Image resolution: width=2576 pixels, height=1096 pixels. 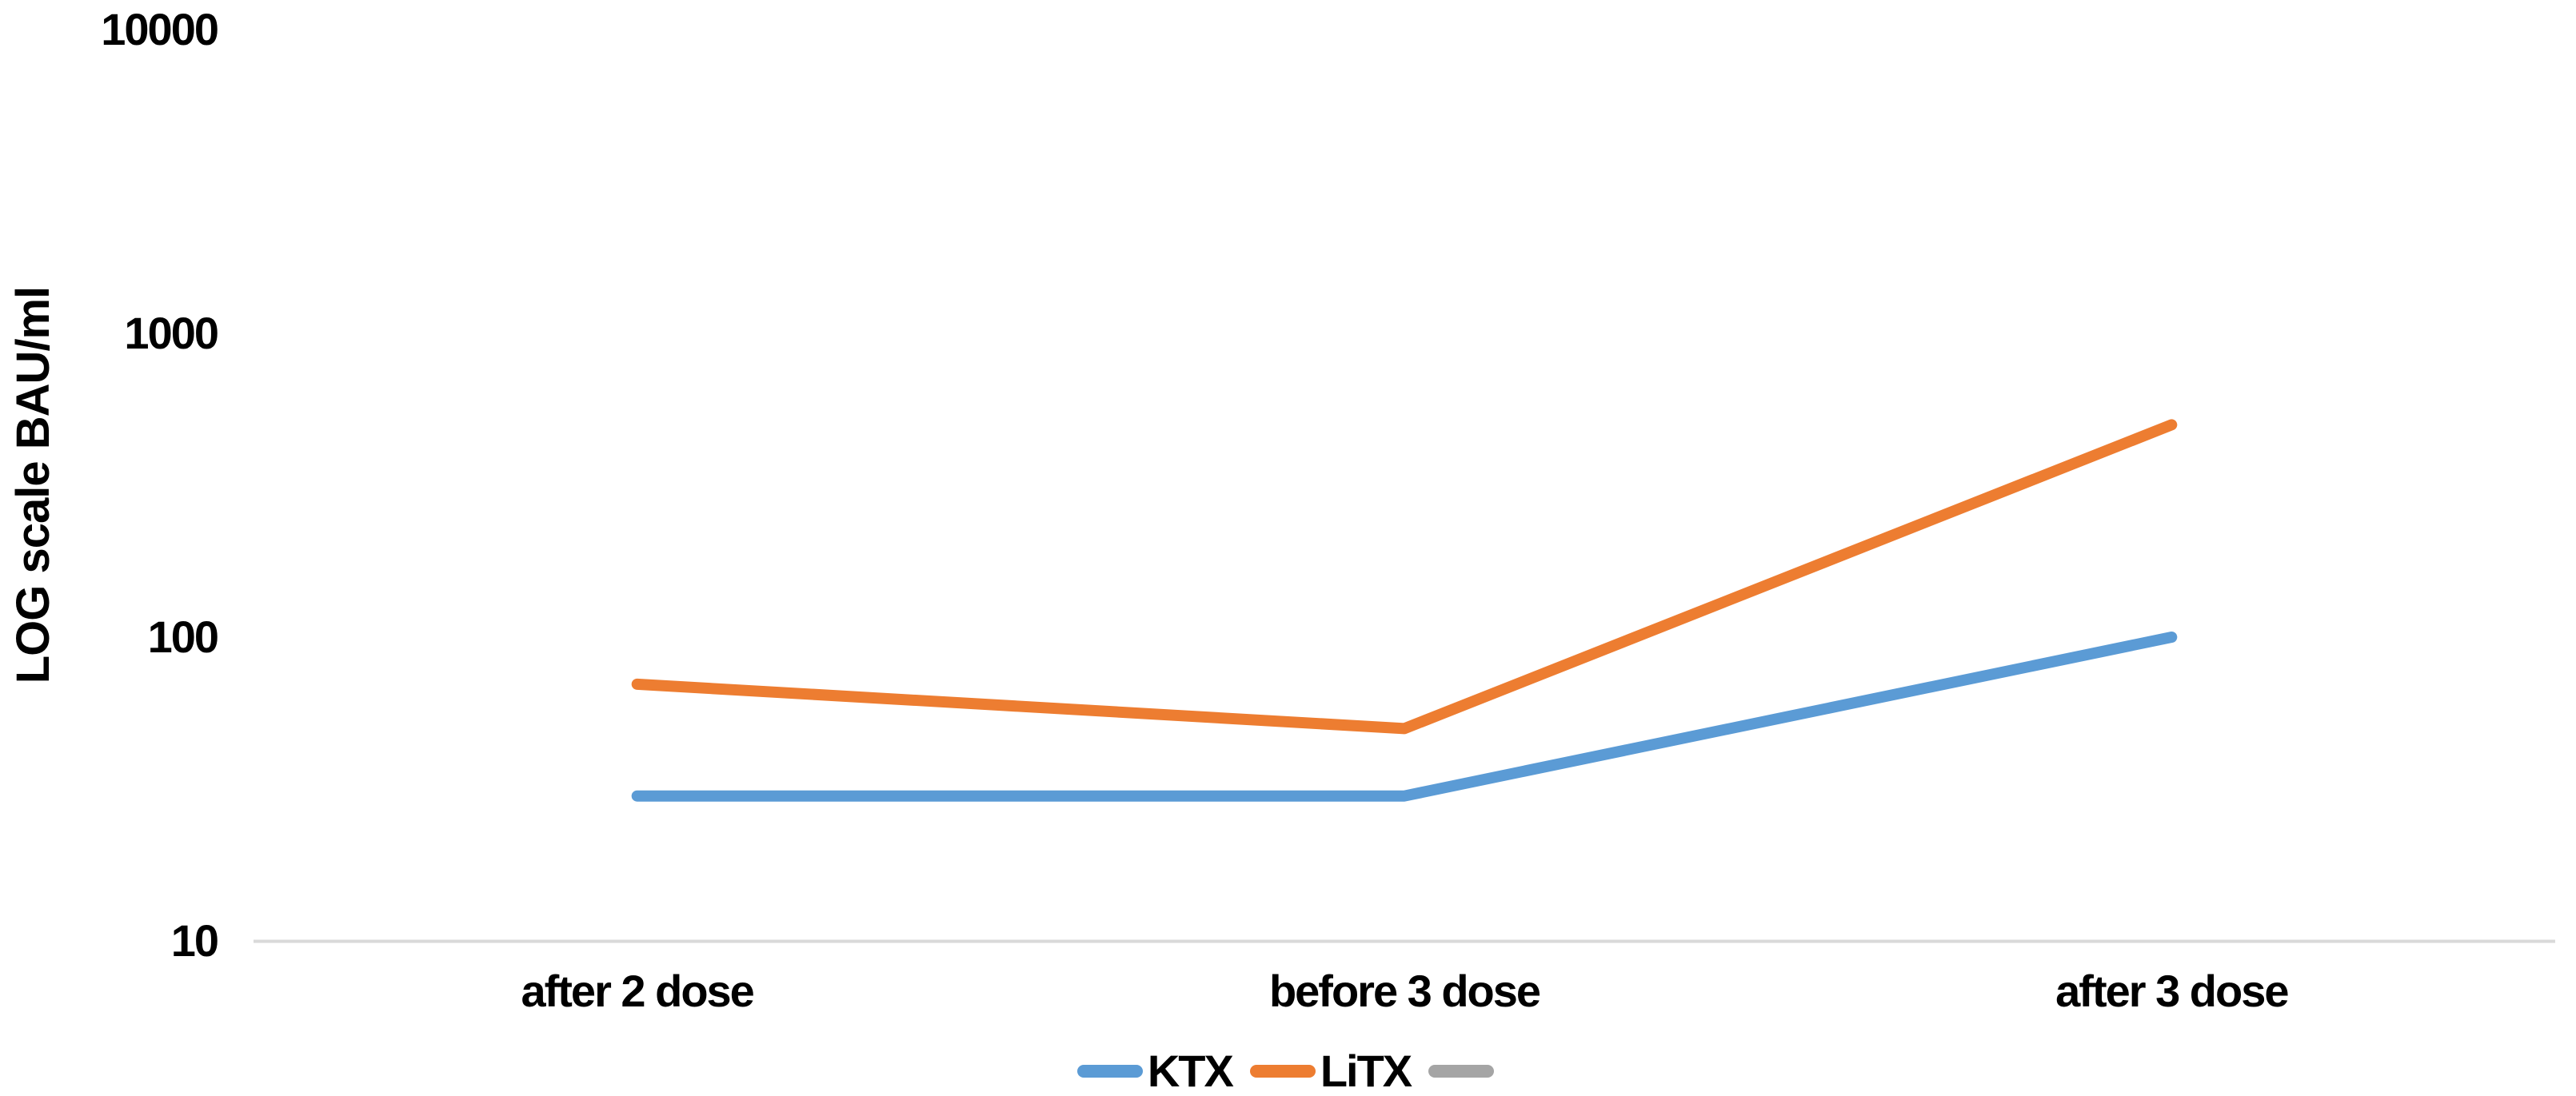 What do you see at coordinates (183, 637) in the screenshot?
I see `y-tick-label: 100` at bounding box center [183, 637].